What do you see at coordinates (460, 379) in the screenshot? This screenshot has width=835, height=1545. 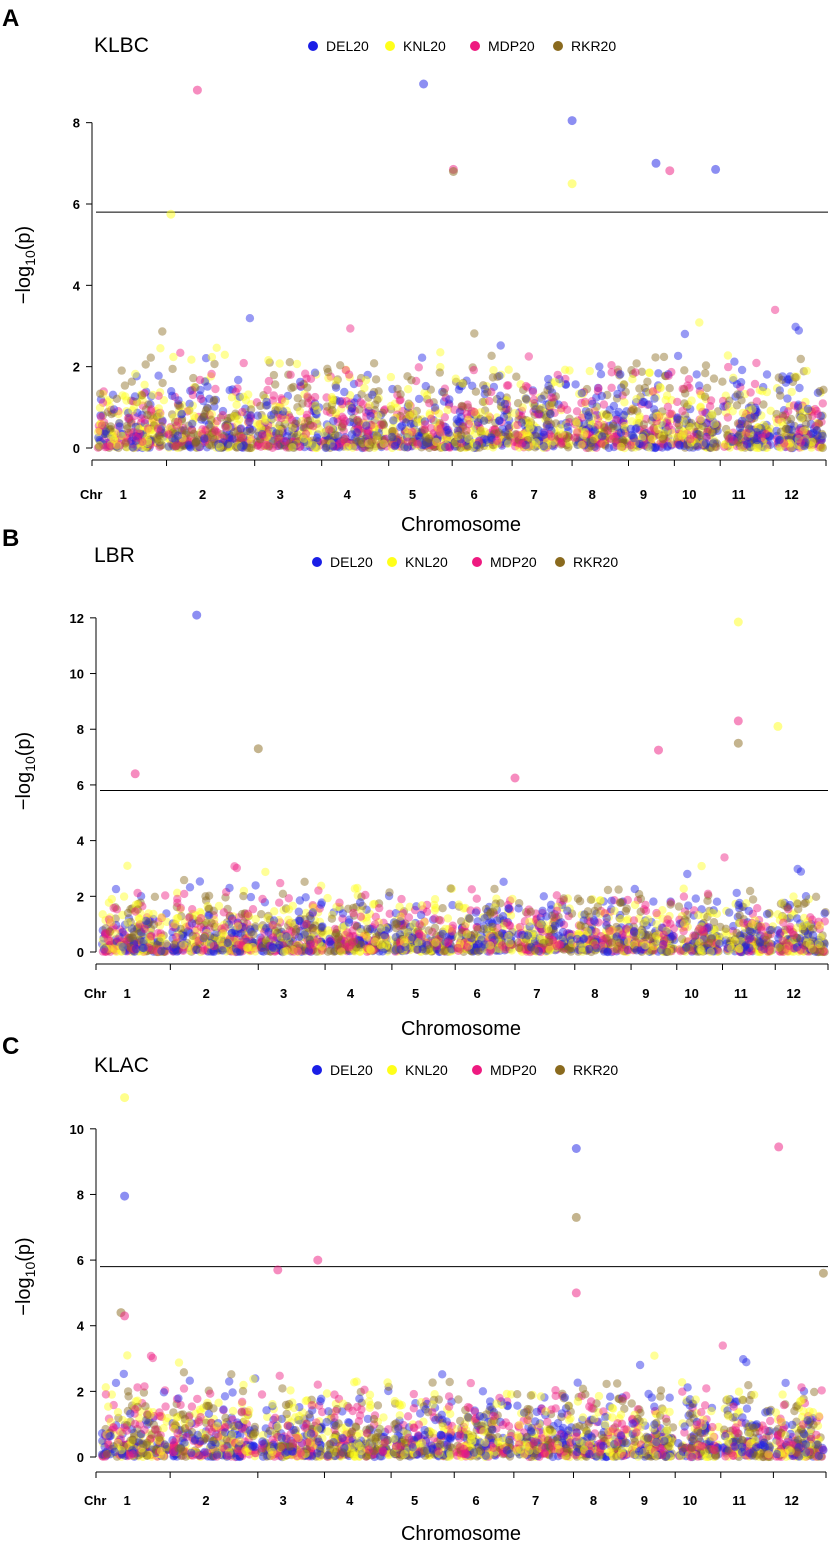 I see `background-points` at bounding box center [460, 379].